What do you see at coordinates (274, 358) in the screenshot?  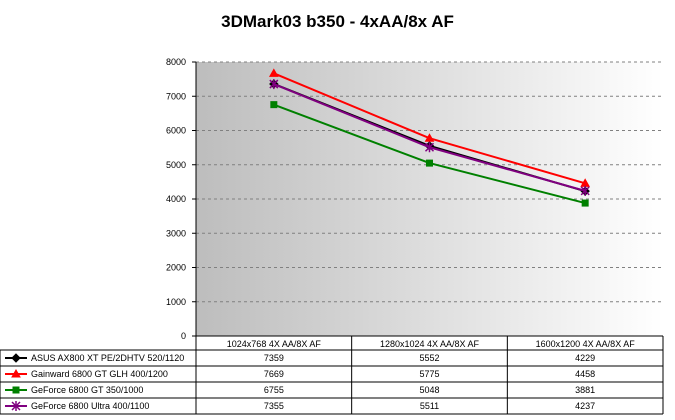 I see `data-label: 7359` at bounding box center [274, 358].